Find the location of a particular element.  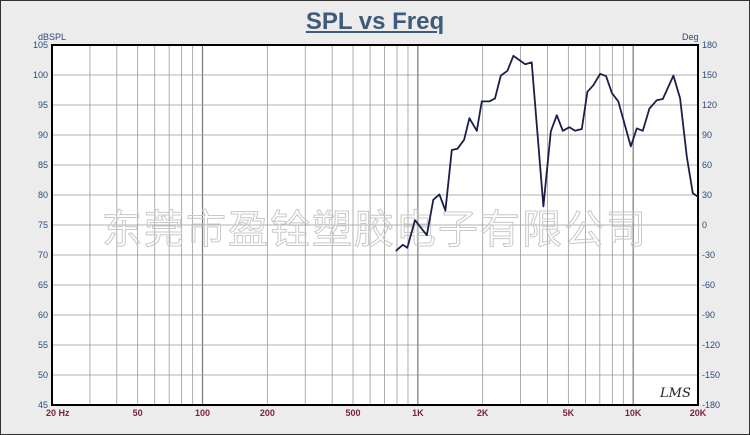

y-tick-label: 85 is located at coordinates (43, 165).